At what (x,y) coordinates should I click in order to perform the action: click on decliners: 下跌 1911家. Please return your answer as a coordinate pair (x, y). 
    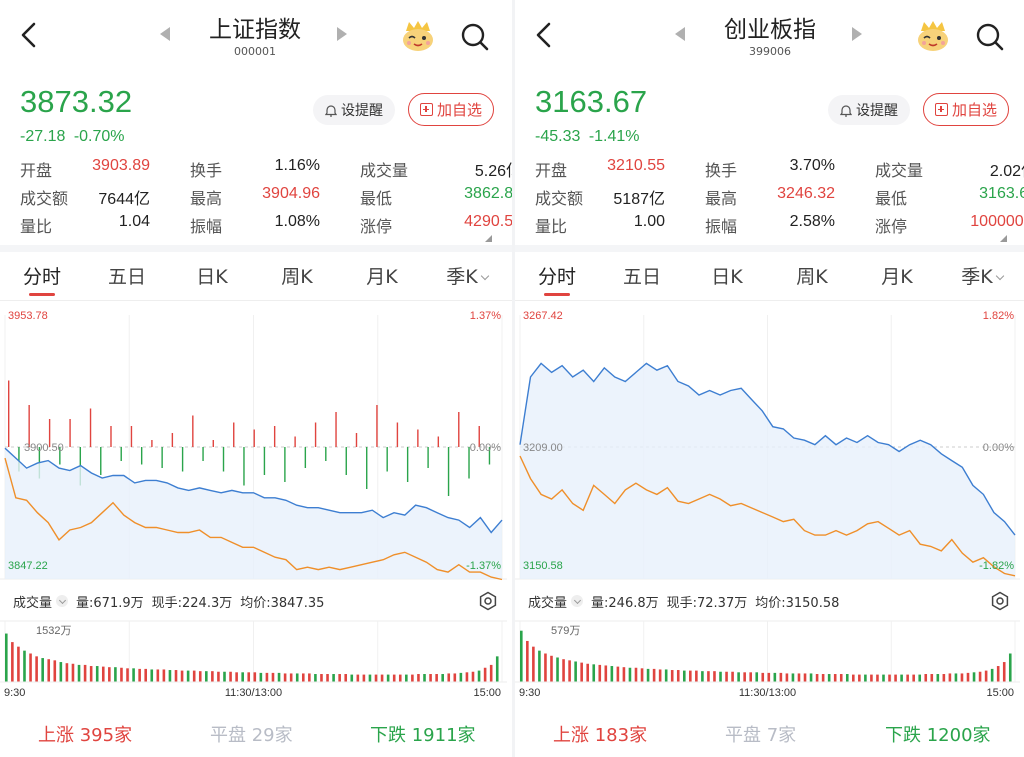
    Looking at the image, I should click on (423, 734).